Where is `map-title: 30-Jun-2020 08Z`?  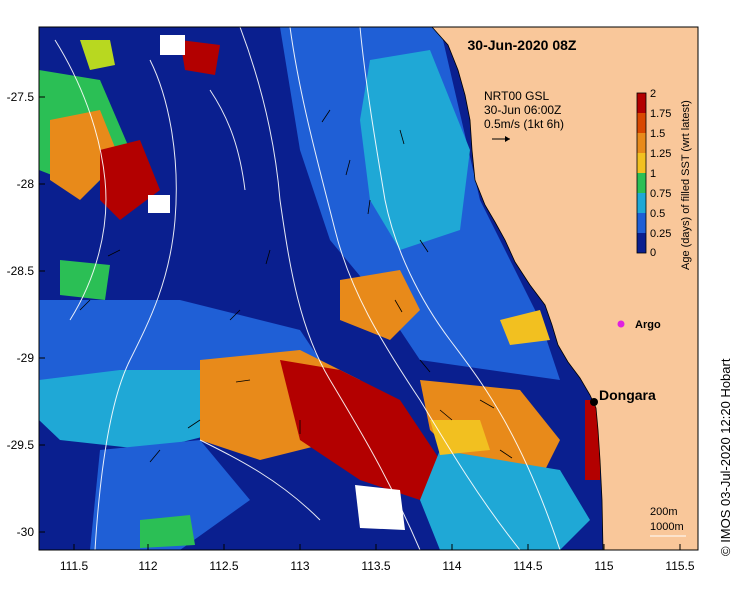 map-title: 30-Jun-2020 08Z is located at coordinates (522, 45).